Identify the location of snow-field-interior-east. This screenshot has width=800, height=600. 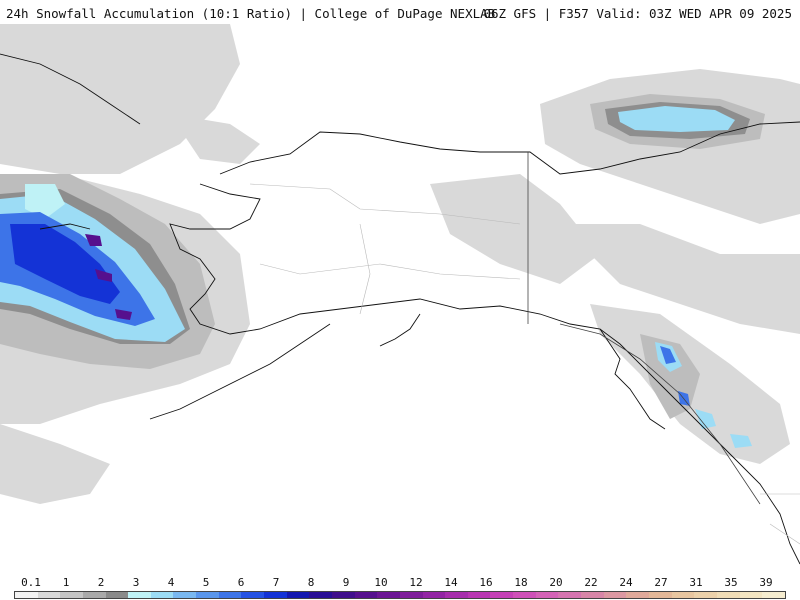
(515, 229).